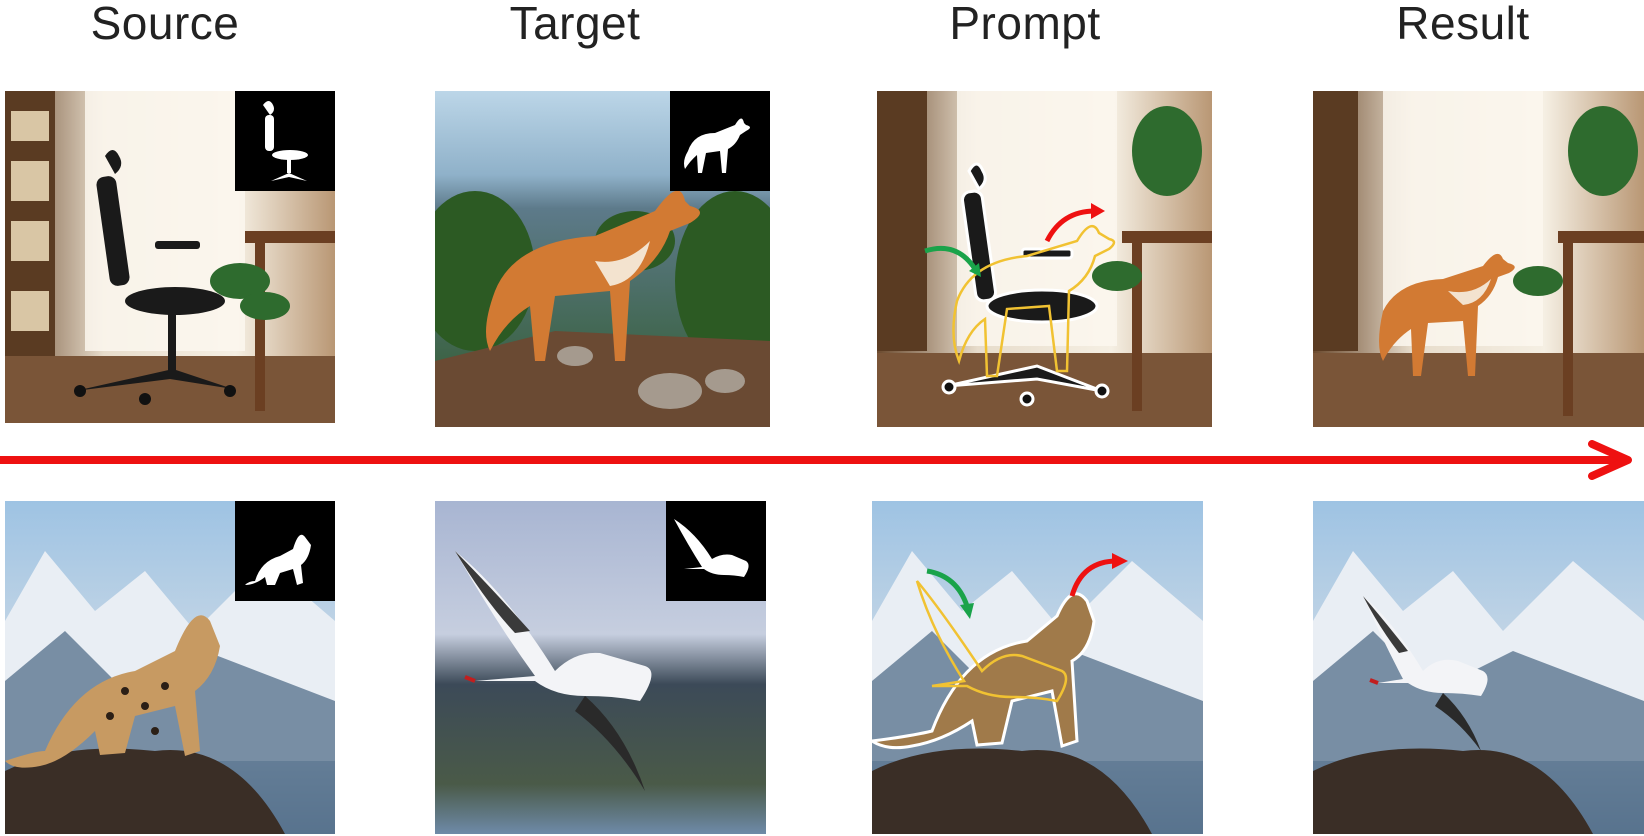  I want to click on source-image-row2, so click(170, 667).